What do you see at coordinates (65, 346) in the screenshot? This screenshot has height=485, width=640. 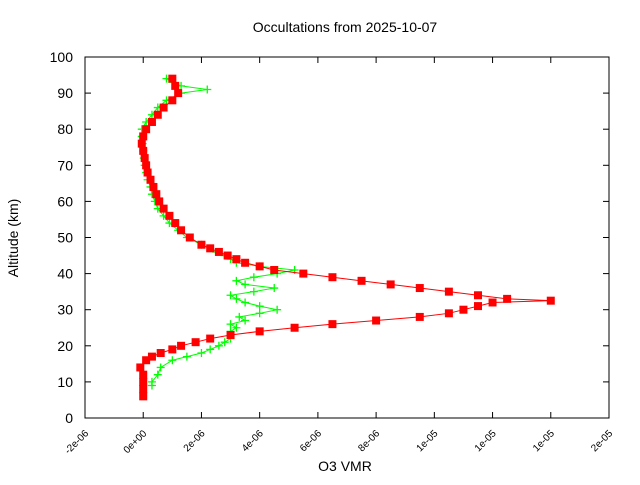 I see `y-tick-label: 20` at bounding box center [65, 346].